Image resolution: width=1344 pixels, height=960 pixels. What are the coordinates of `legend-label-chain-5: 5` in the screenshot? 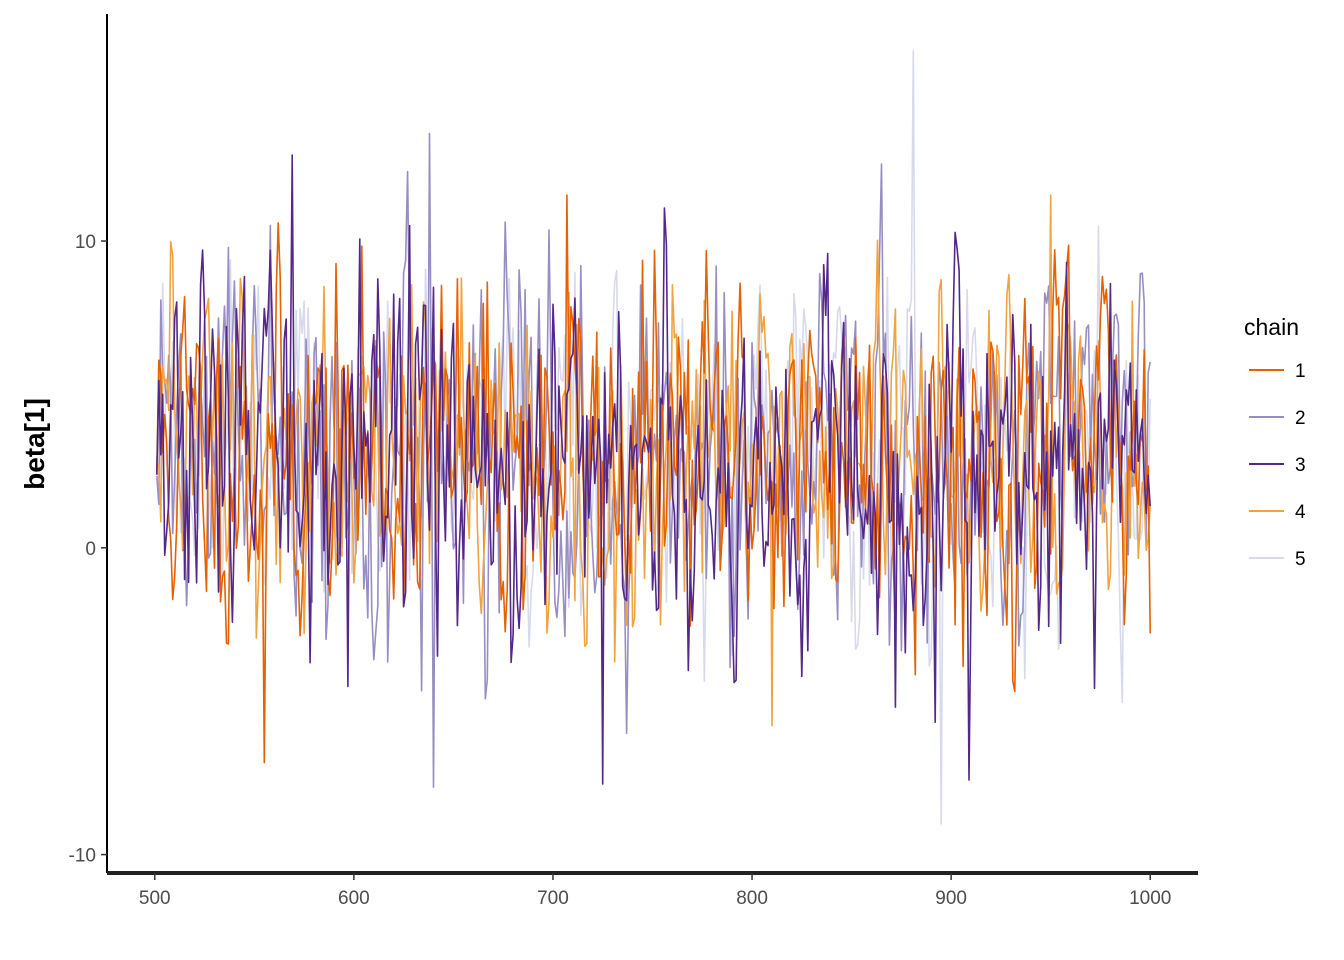 It's located at (1300, 559).